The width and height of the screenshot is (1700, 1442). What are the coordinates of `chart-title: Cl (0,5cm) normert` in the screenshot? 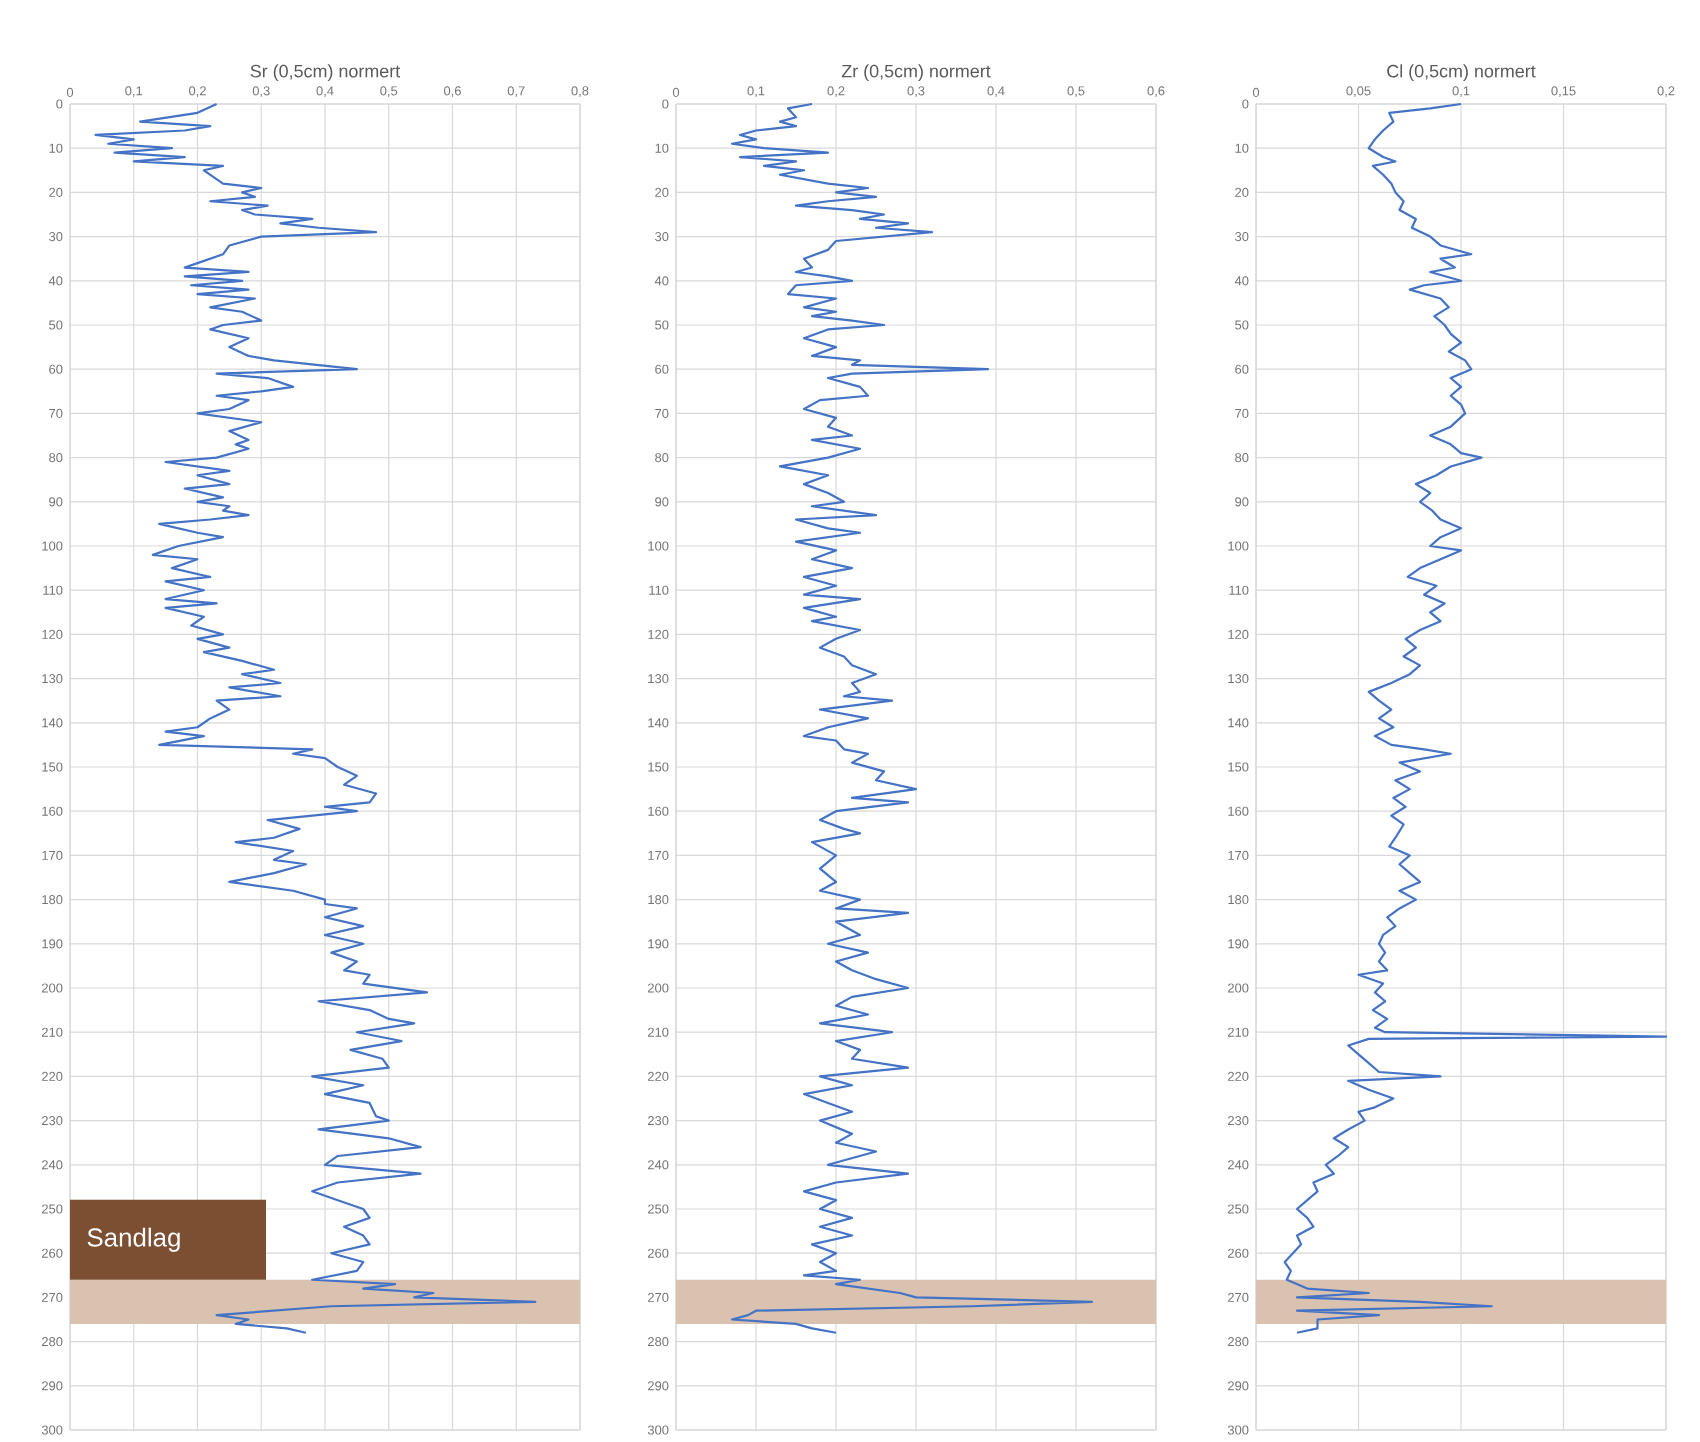 It's located at (1461, 73).